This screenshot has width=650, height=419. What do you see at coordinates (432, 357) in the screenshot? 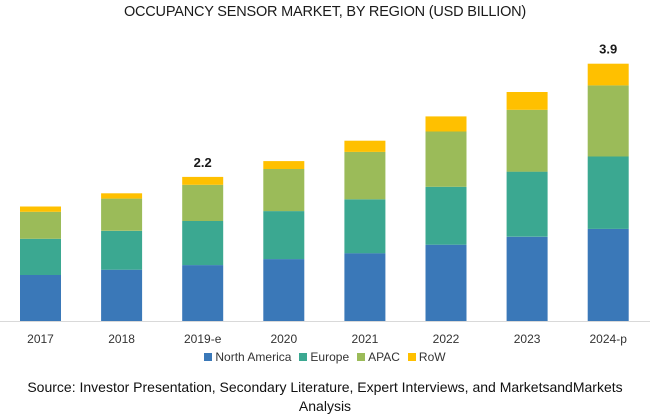
I see `legend-label: RoW` at bounding box center [432, 357].